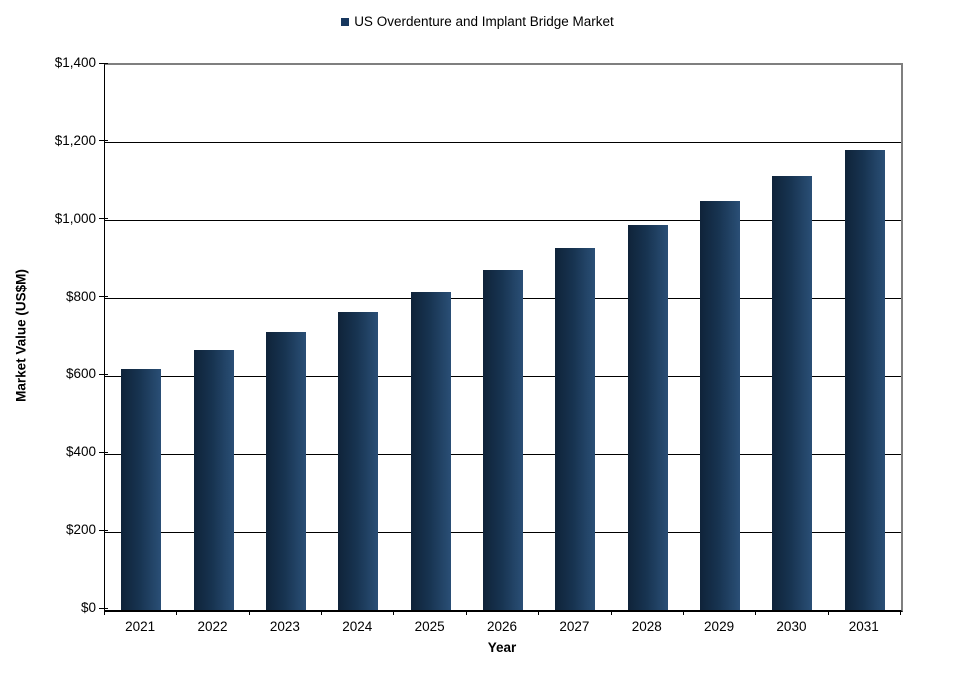 Image resolution: width=955 pixels, height=681 pixels. Describe the element at coordinates (646, 626) in the screenshot. I see `x-category-label-2028: 2028` at that location.